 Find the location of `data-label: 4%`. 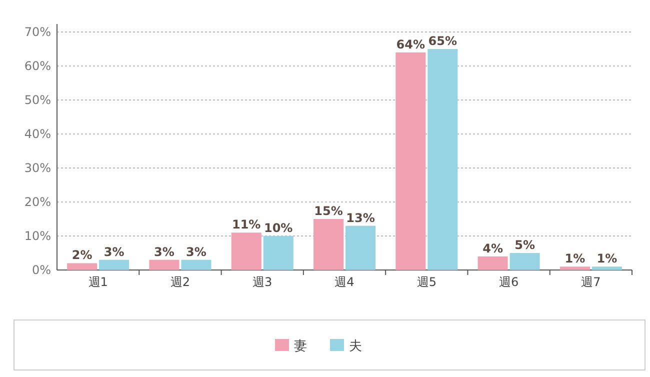

data-label: 4% is located at coordinates (492, 248).